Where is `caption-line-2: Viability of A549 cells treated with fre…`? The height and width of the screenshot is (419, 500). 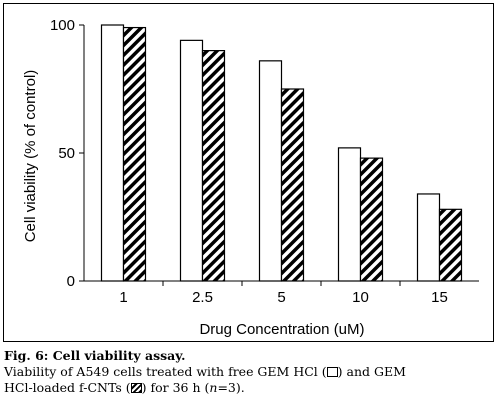 caption-line-2: Viability of A549 cells treated with fre… is located at coordinates (250, 372).